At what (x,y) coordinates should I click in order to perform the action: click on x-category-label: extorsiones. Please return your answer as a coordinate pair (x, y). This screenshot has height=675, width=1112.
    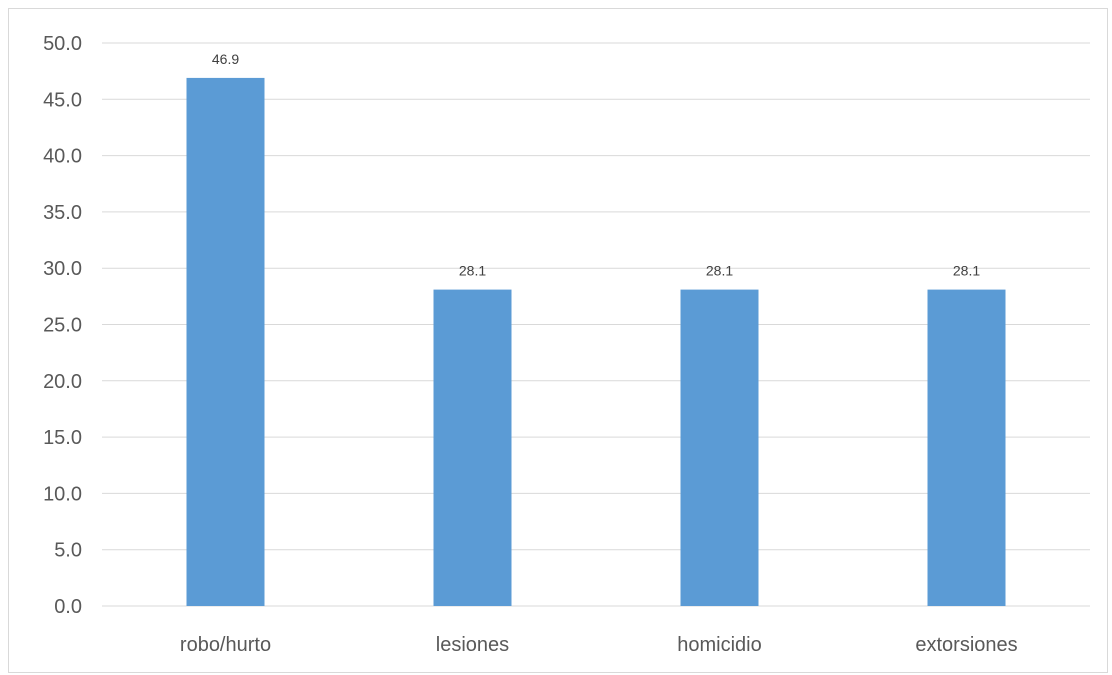
    Looking at the image, I should click on (966, 645).